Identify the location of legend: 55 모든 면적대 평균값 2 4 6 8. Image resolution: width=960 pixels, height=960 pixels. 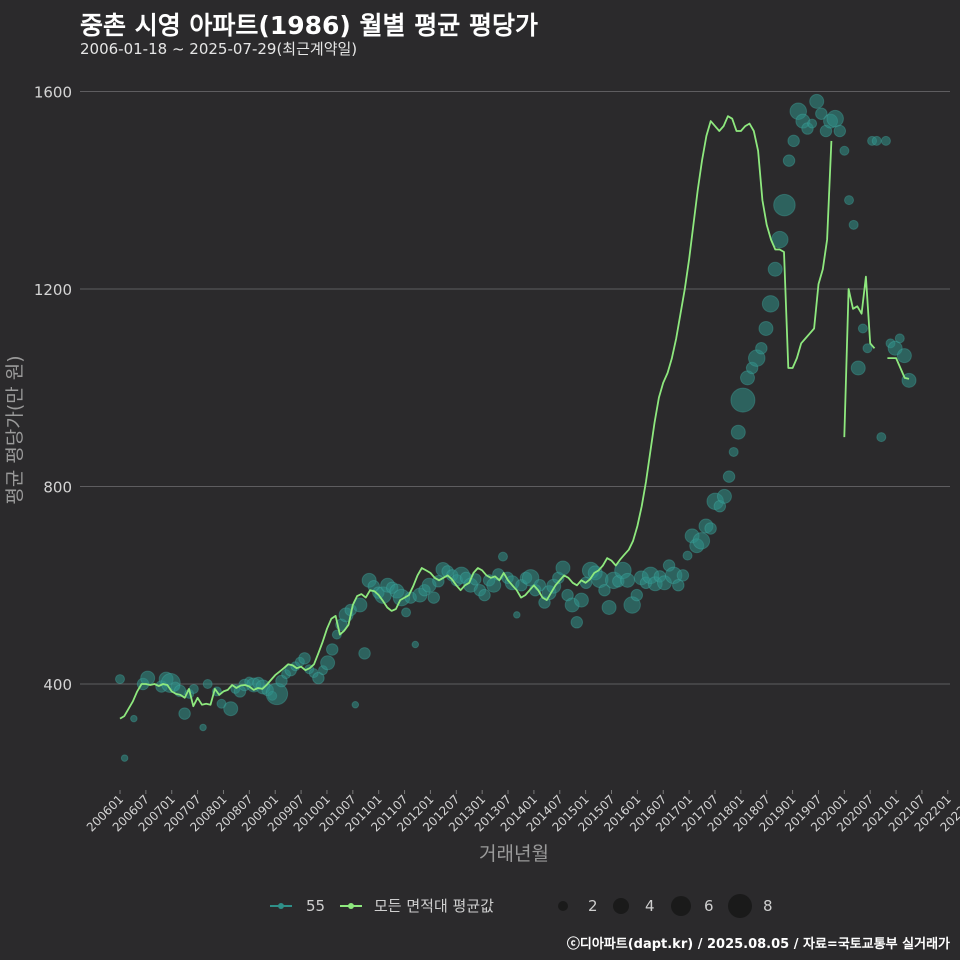
(521, 906).